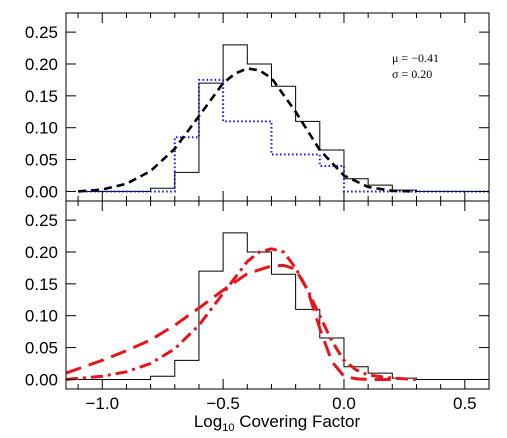 This screenshot has width=507, height=438. What do you see at coordinates (41, 379) in the screenshot?
I see `bottom-y-tick-label: 0.00` at bounding box center [41, 379].